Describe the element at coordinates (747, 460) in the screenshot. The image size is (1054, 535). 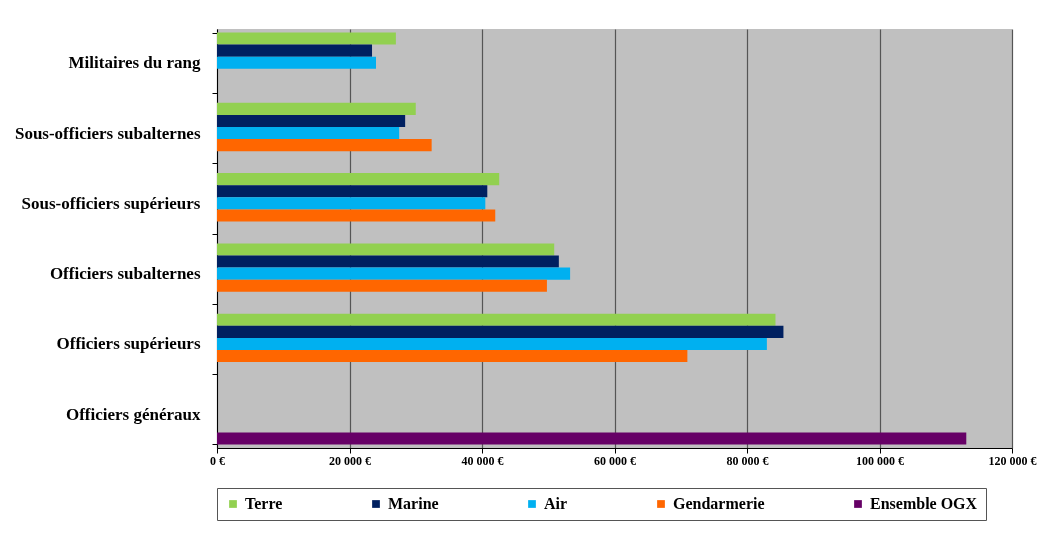
I see `x-tick-label: 80 000 €` at that location.